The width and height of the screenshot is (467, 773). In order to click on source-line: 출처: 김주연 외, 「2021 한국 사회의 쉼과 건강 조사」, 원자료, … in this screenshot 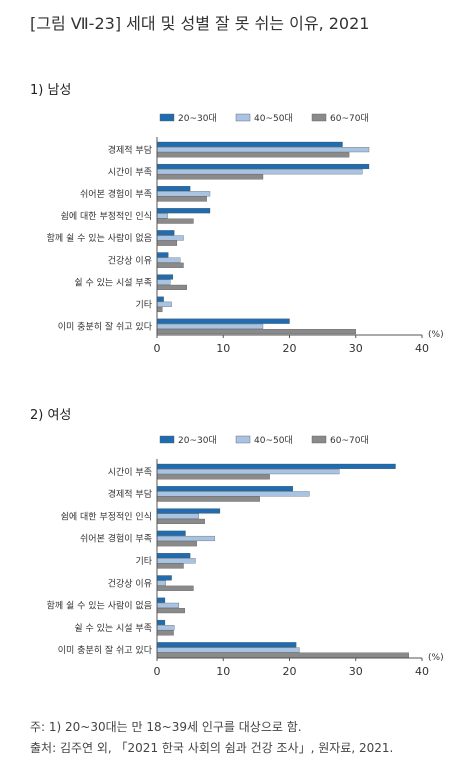, I will do `click(212, 748)`.